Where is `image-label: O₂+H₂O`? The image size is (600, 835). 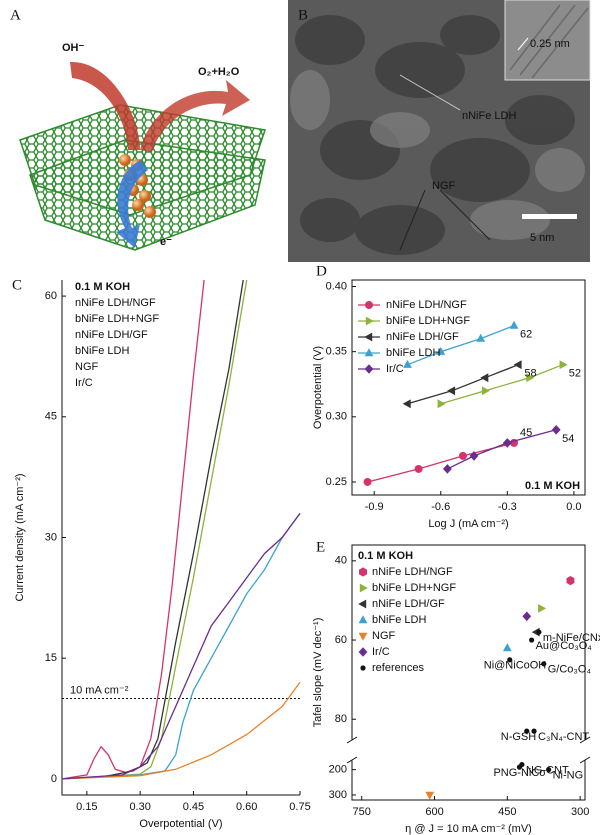 image-label: O₂+H₂O is located at coordinates (219, 72).